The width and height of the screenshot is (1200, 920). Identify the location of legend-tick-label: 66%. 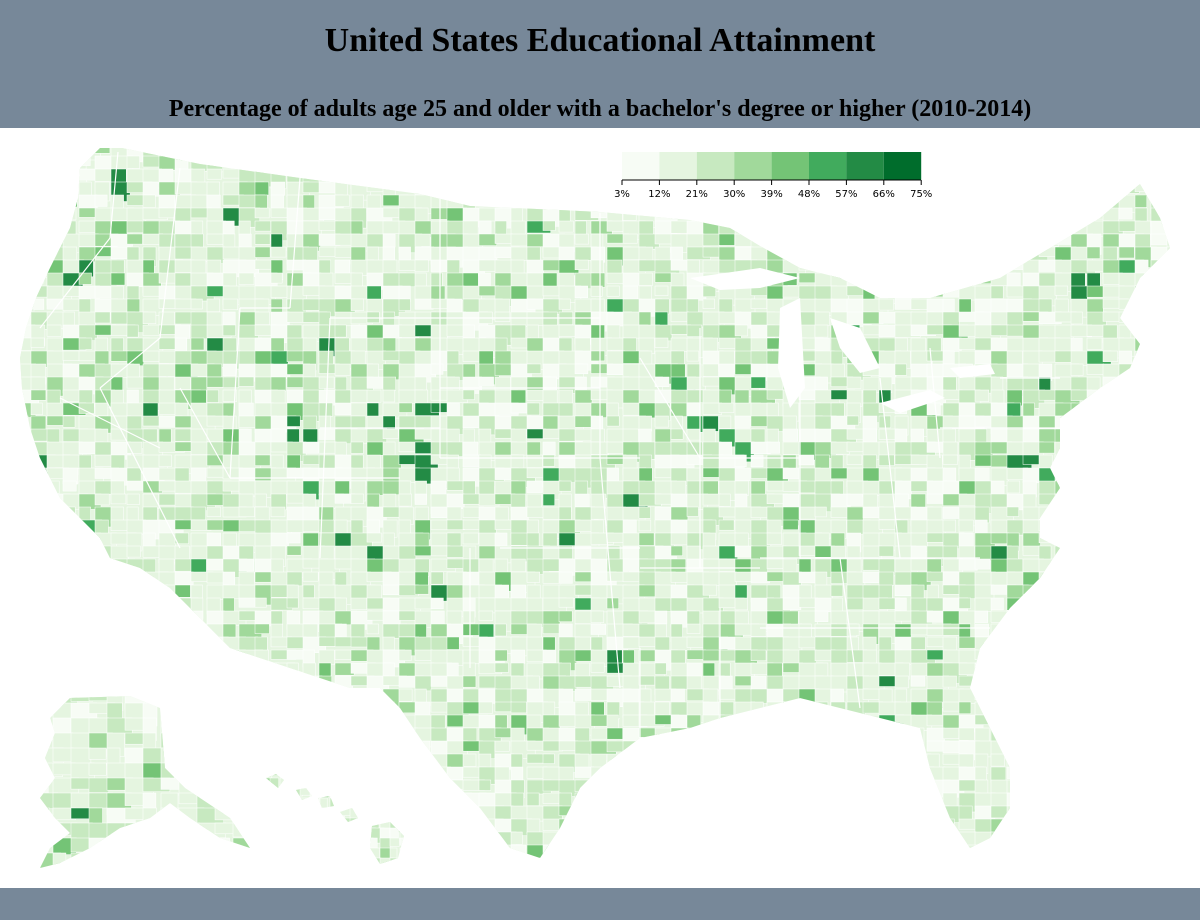
(884, 194).